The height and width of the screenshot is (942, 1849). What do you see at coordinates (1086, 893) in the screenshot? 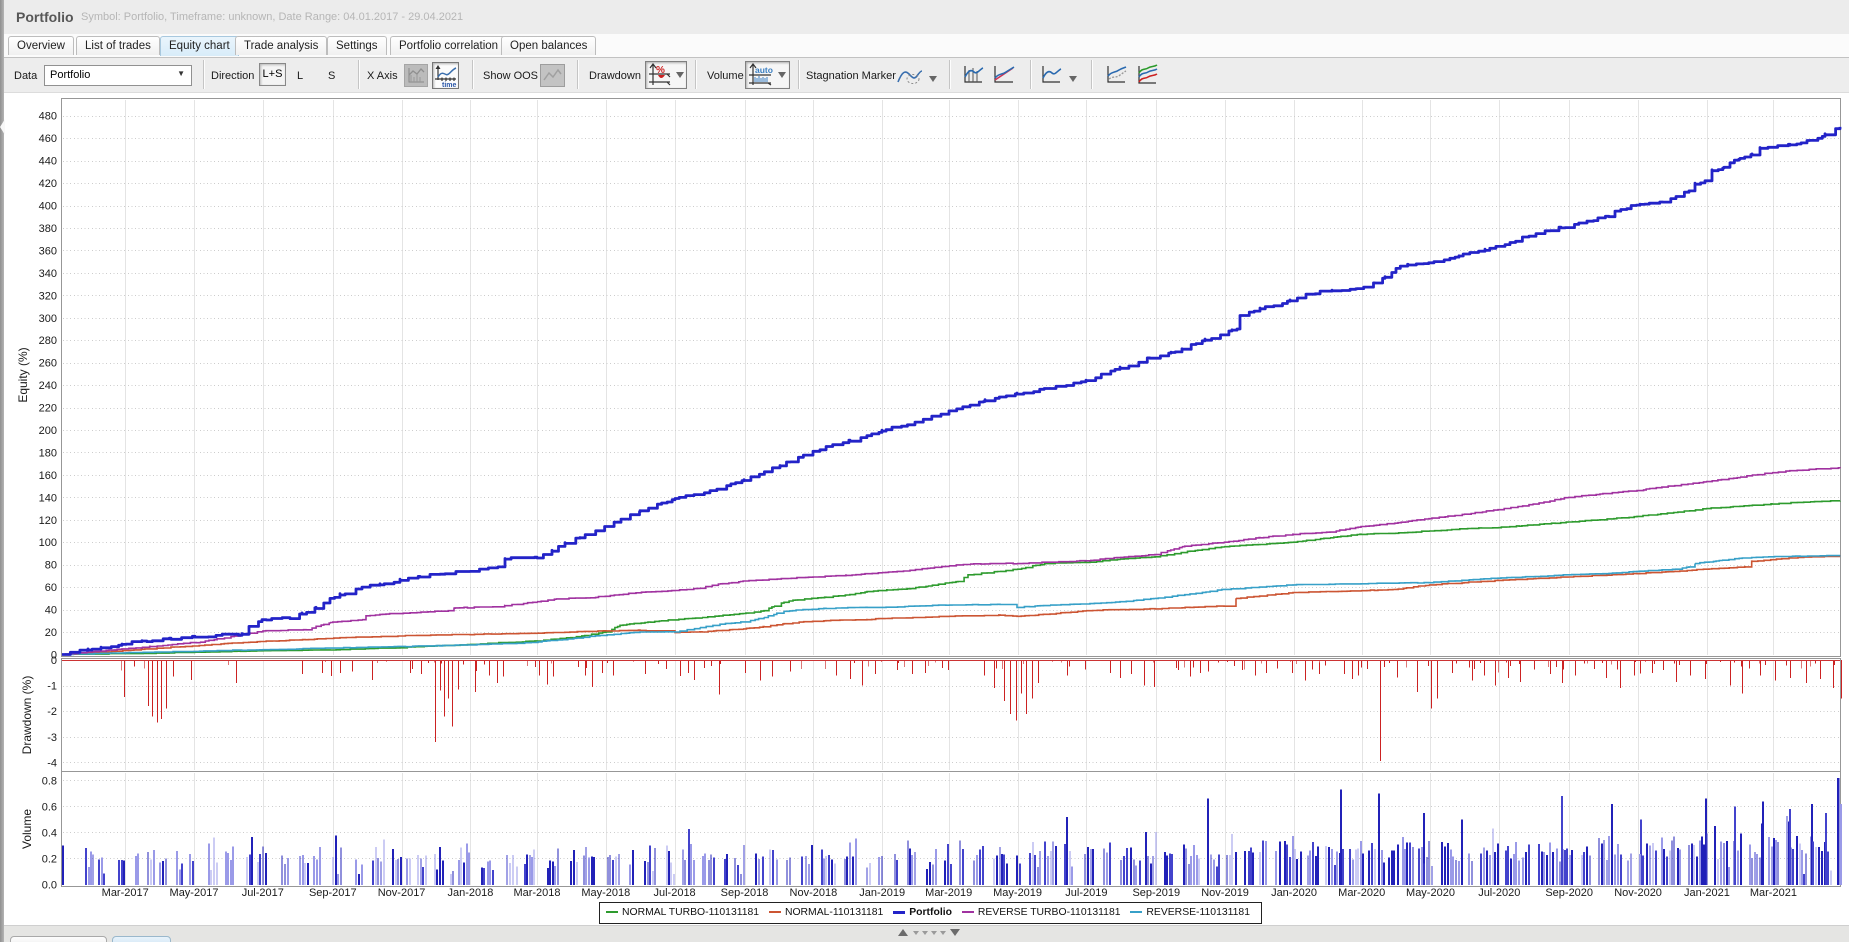
I see `svg-text: Jul-2019` at bounding box center [1086, 893].